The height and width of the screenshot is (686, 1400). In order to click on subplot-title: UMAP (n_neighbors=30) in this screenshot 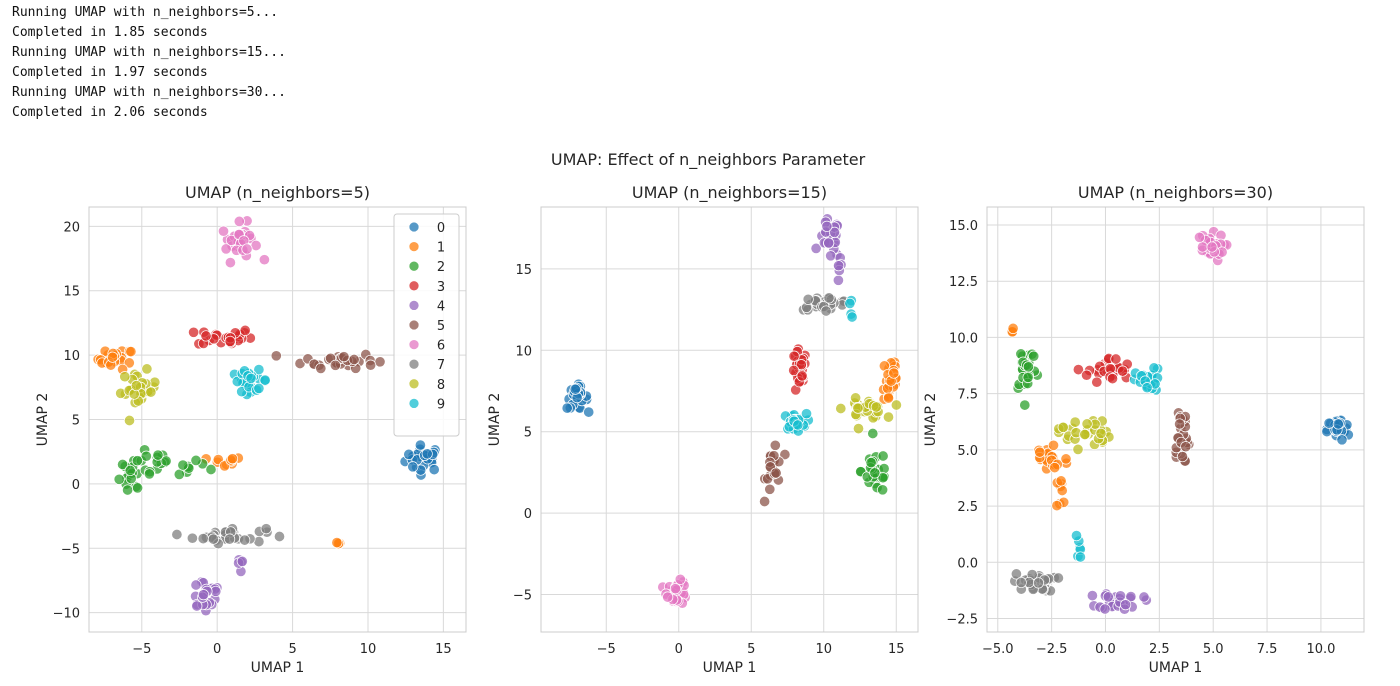, I will do `click(1175, 193)`.